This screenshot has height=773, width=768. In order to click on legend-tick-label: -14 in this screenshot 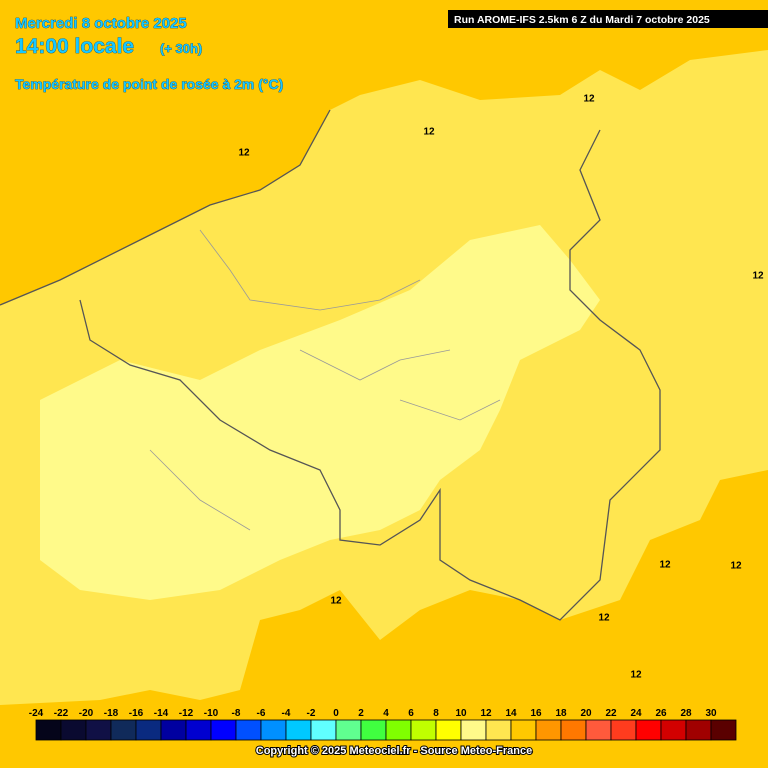, I will do `click(161, 713)`.